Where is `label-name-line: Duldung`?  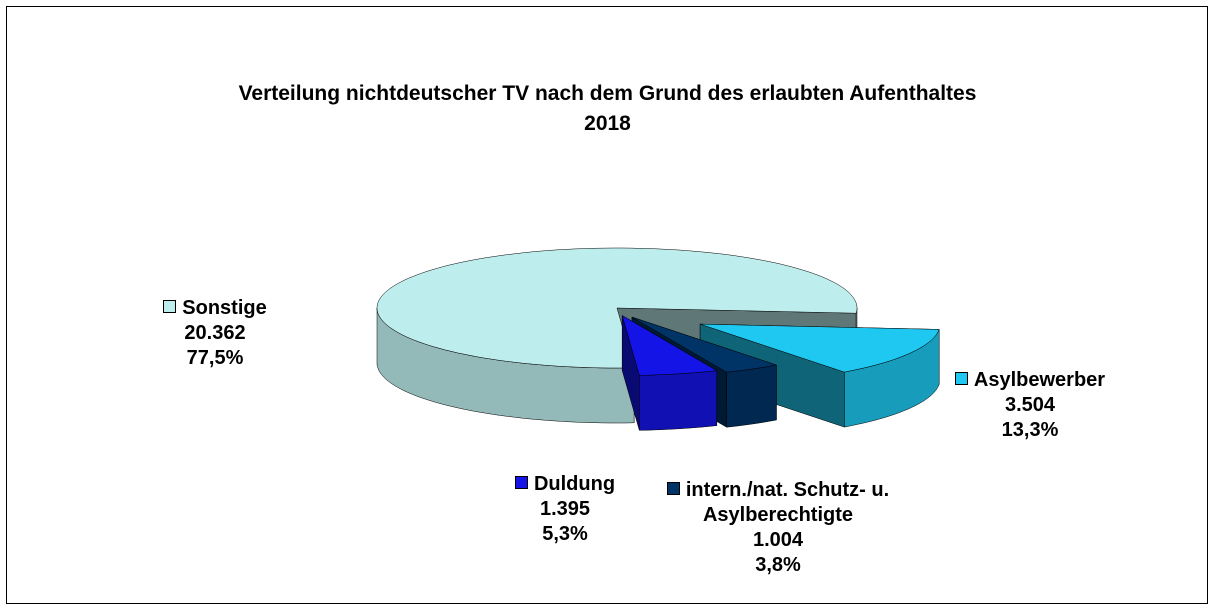
label-name-line: Duldung is located at coordinates (565, 484).